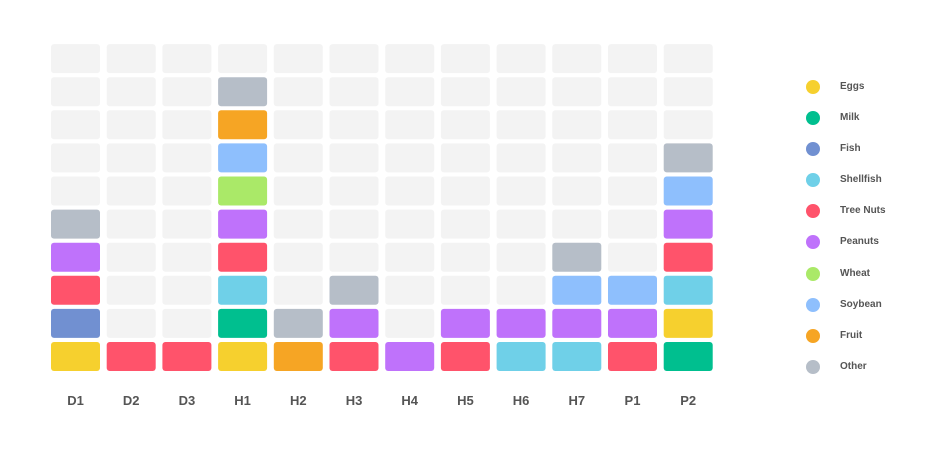 This screenshot has width=935, height=452. I want to click on legend-swatch-shellfish, so click(813, 180).